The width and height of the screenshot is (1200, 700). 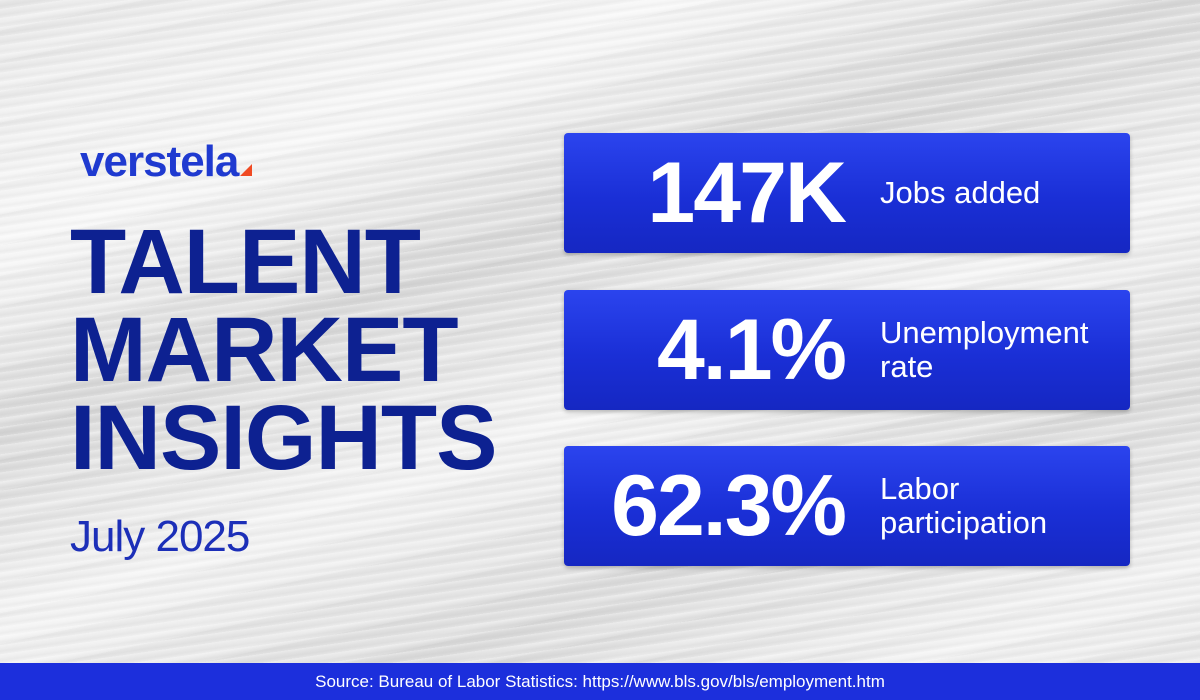 What do you see at coordinates (964, 522) in the screenshot?
I see `stat-label-line: participation` at bounding box center [964, 522].